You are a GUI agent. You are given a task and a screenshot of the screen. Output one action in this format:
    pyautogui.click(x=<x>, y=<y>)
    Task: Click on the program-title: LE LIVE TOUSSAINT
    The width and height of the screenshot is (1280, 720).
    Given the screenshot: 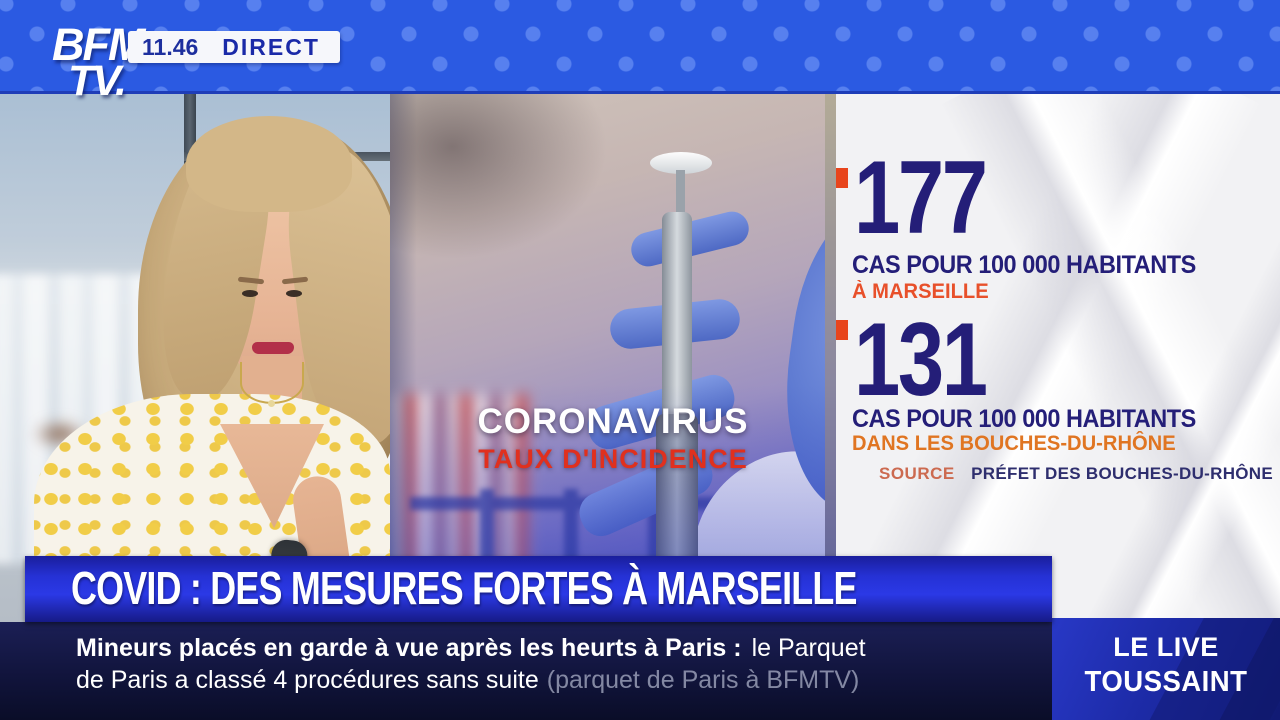 What is the action you would take?
    pyautogui.click(x=1166, y=665)
    